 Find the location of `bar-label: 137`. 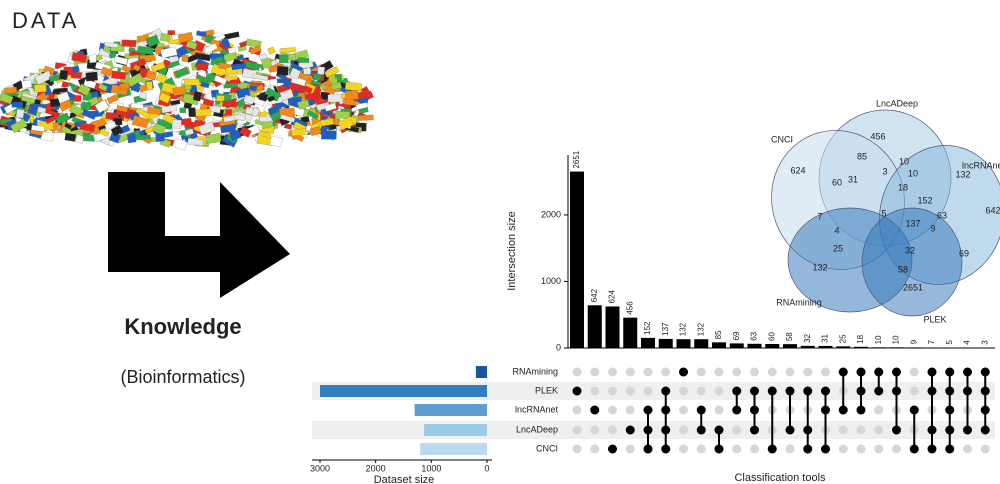

bar-label: 137 is located at coordinates (665, 329).